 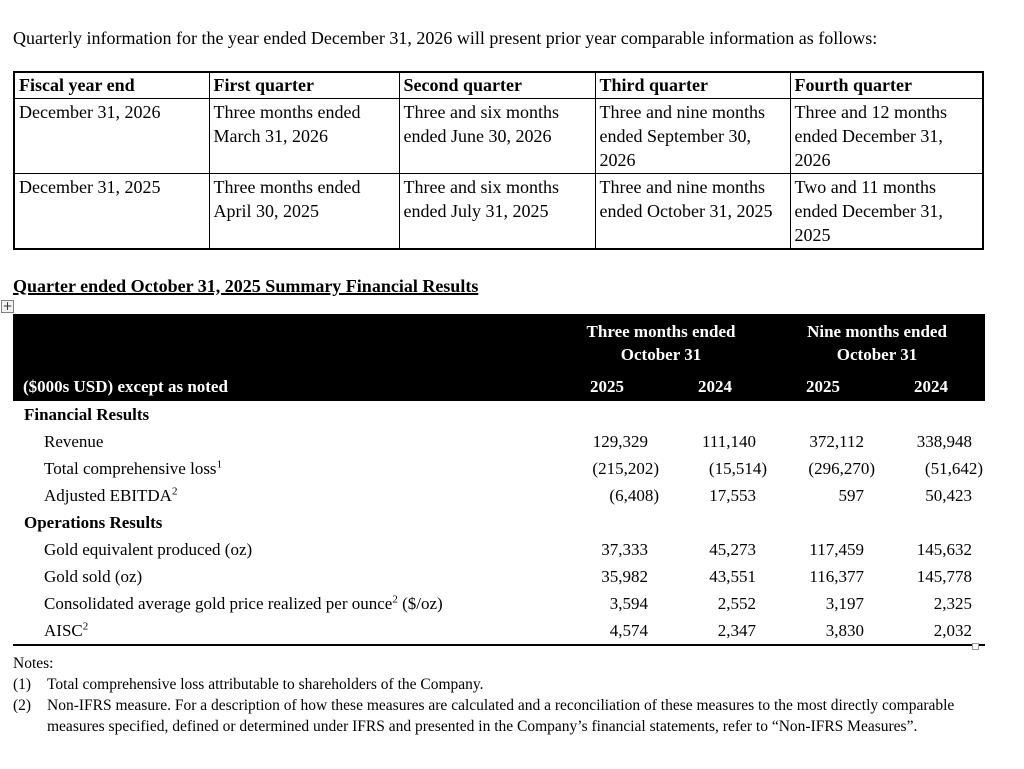 I want to click on value-cell: 116,377, so click(x=836, y=576).